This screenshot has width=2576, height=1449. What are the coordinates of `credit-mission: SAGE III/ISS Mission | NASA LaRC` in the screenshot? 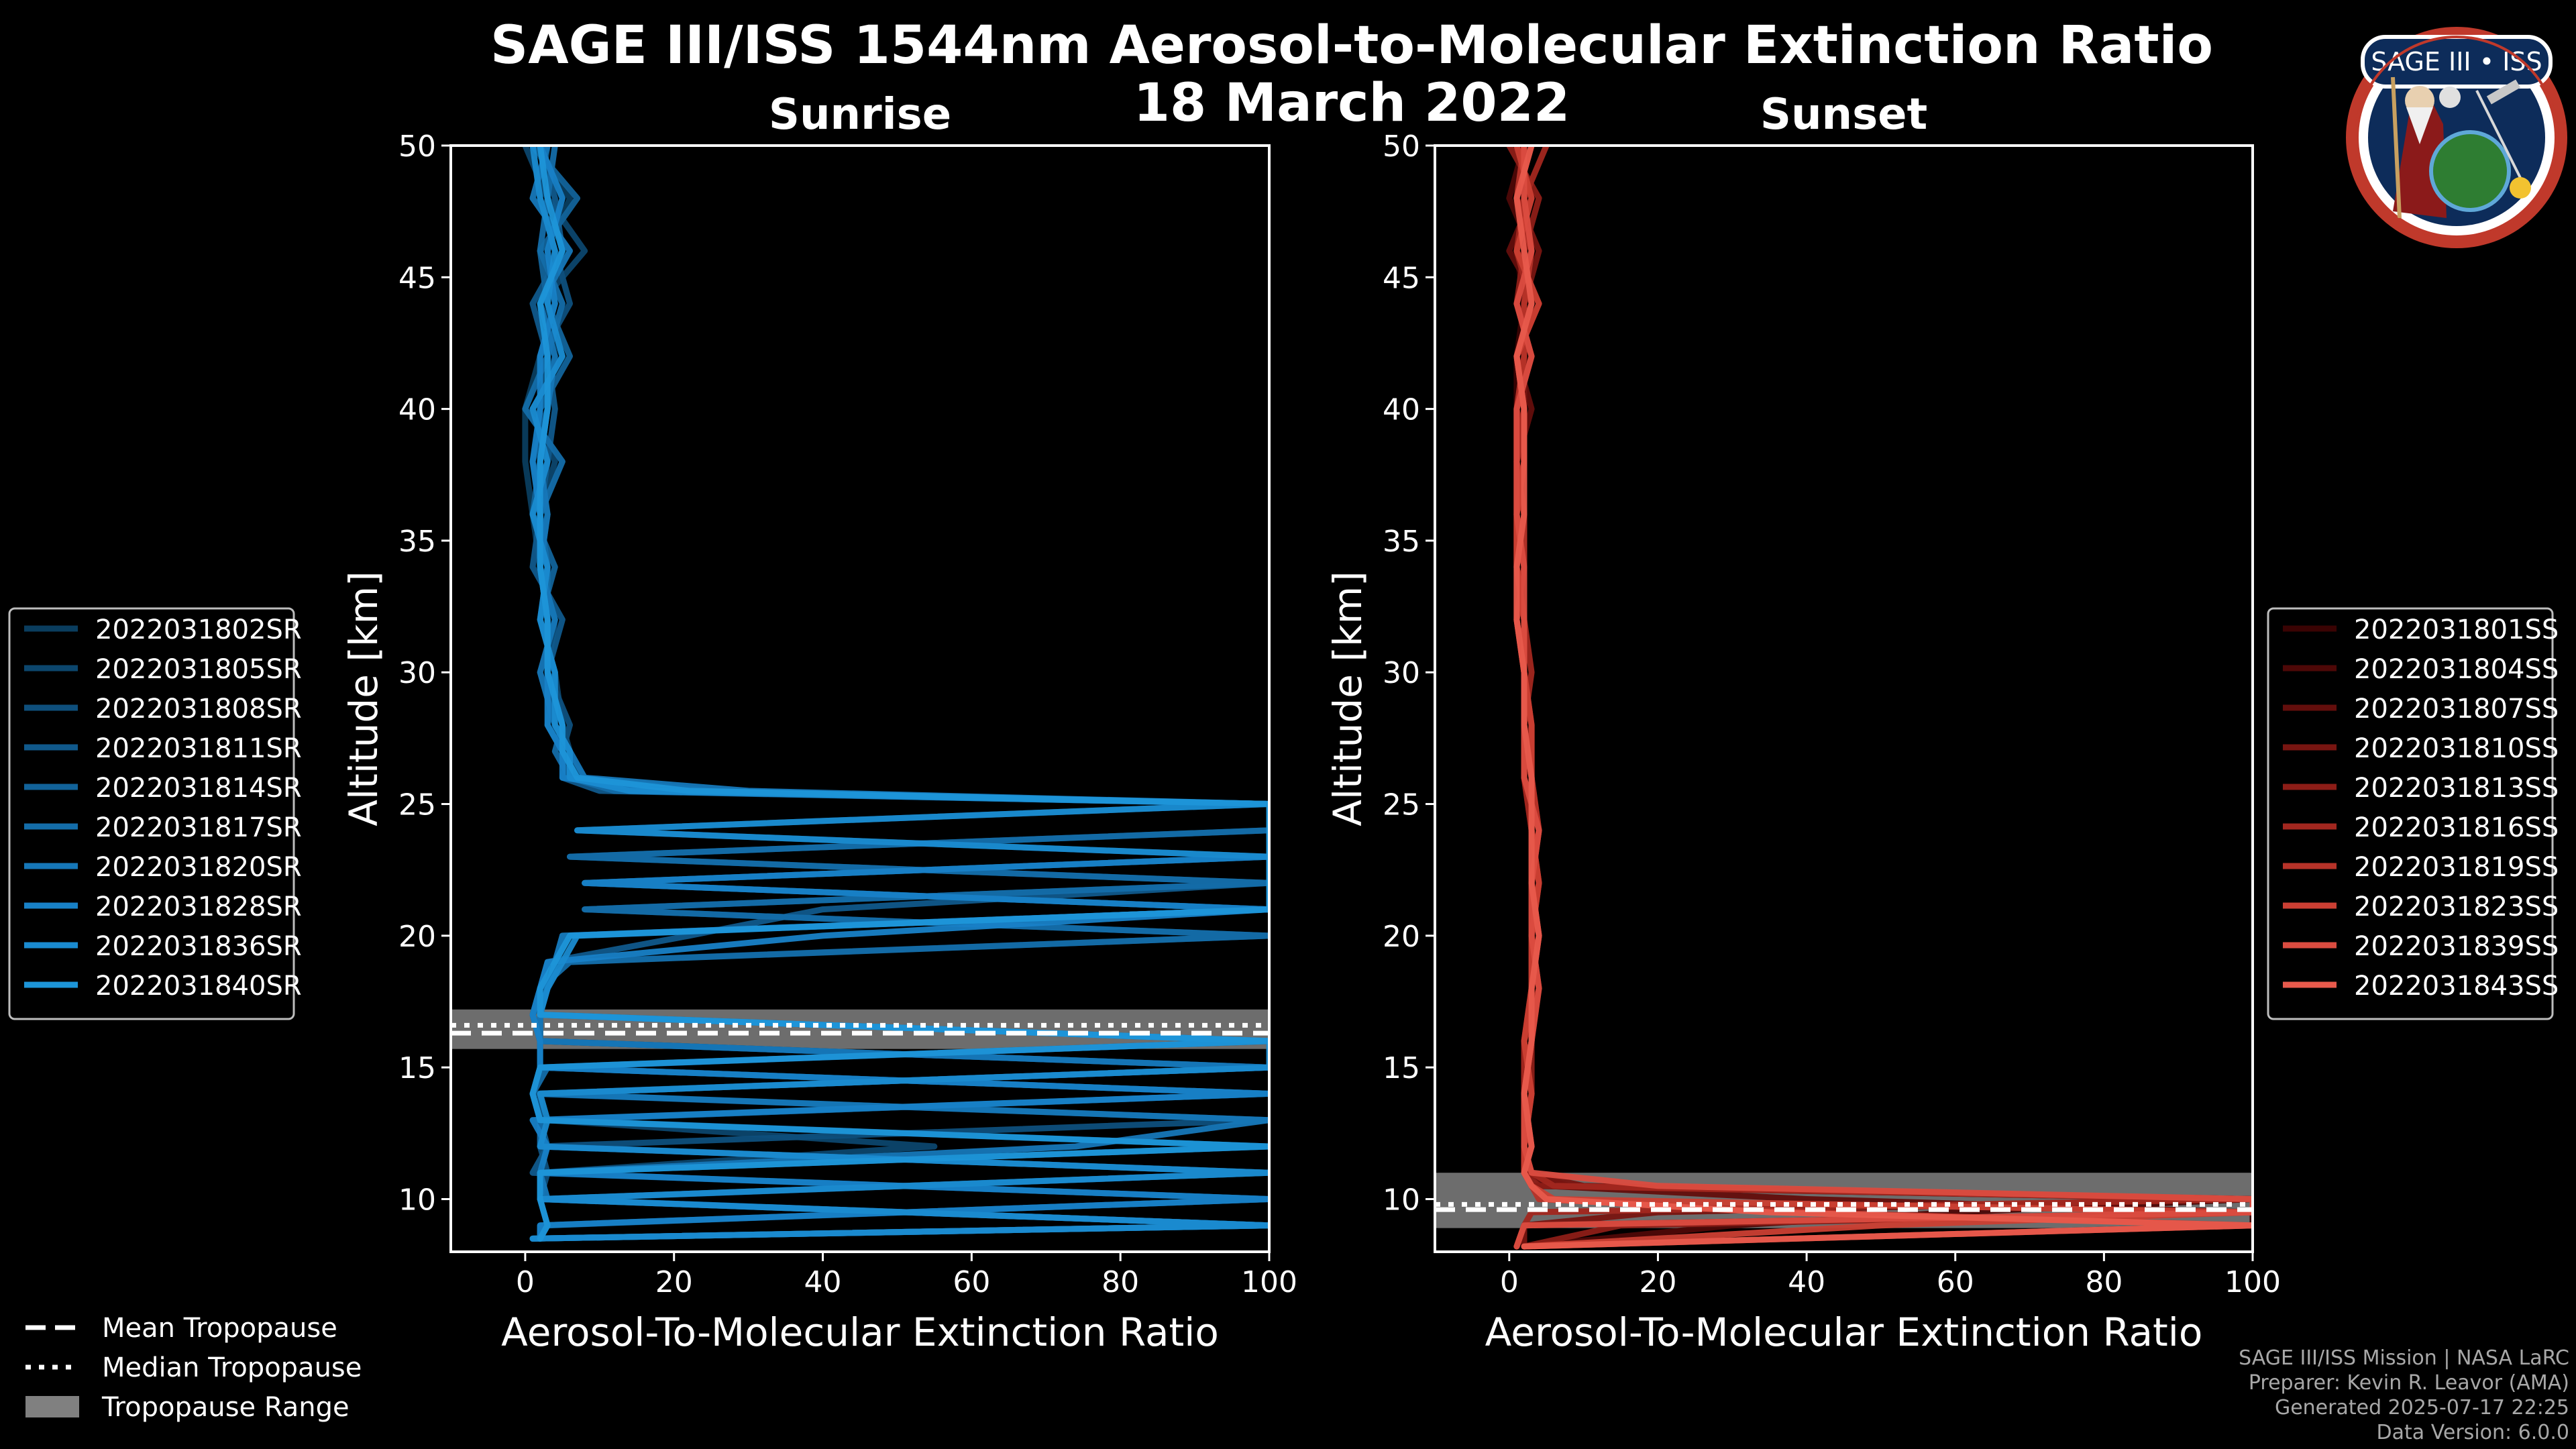 It's located at (2404, 1358).